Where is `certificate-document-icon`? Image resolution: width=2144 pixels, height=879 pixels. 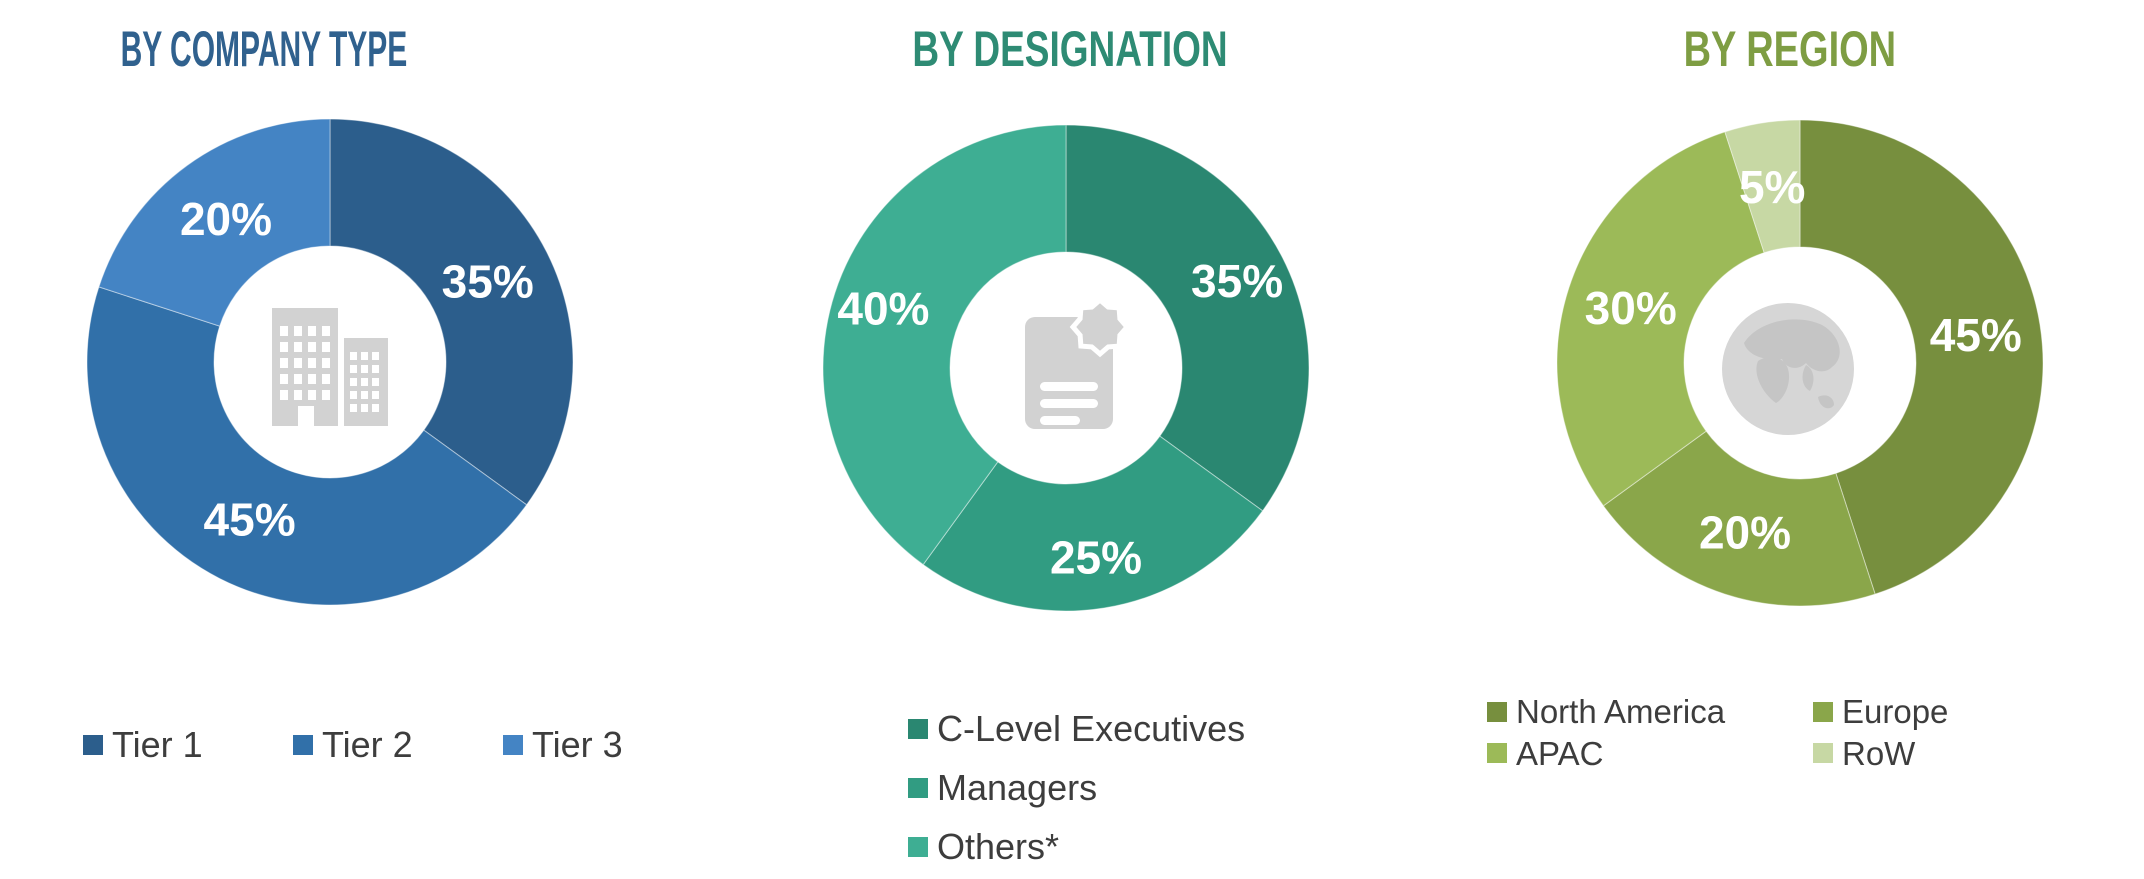 certificate-document-icon is located at coordinates (1078, 362).